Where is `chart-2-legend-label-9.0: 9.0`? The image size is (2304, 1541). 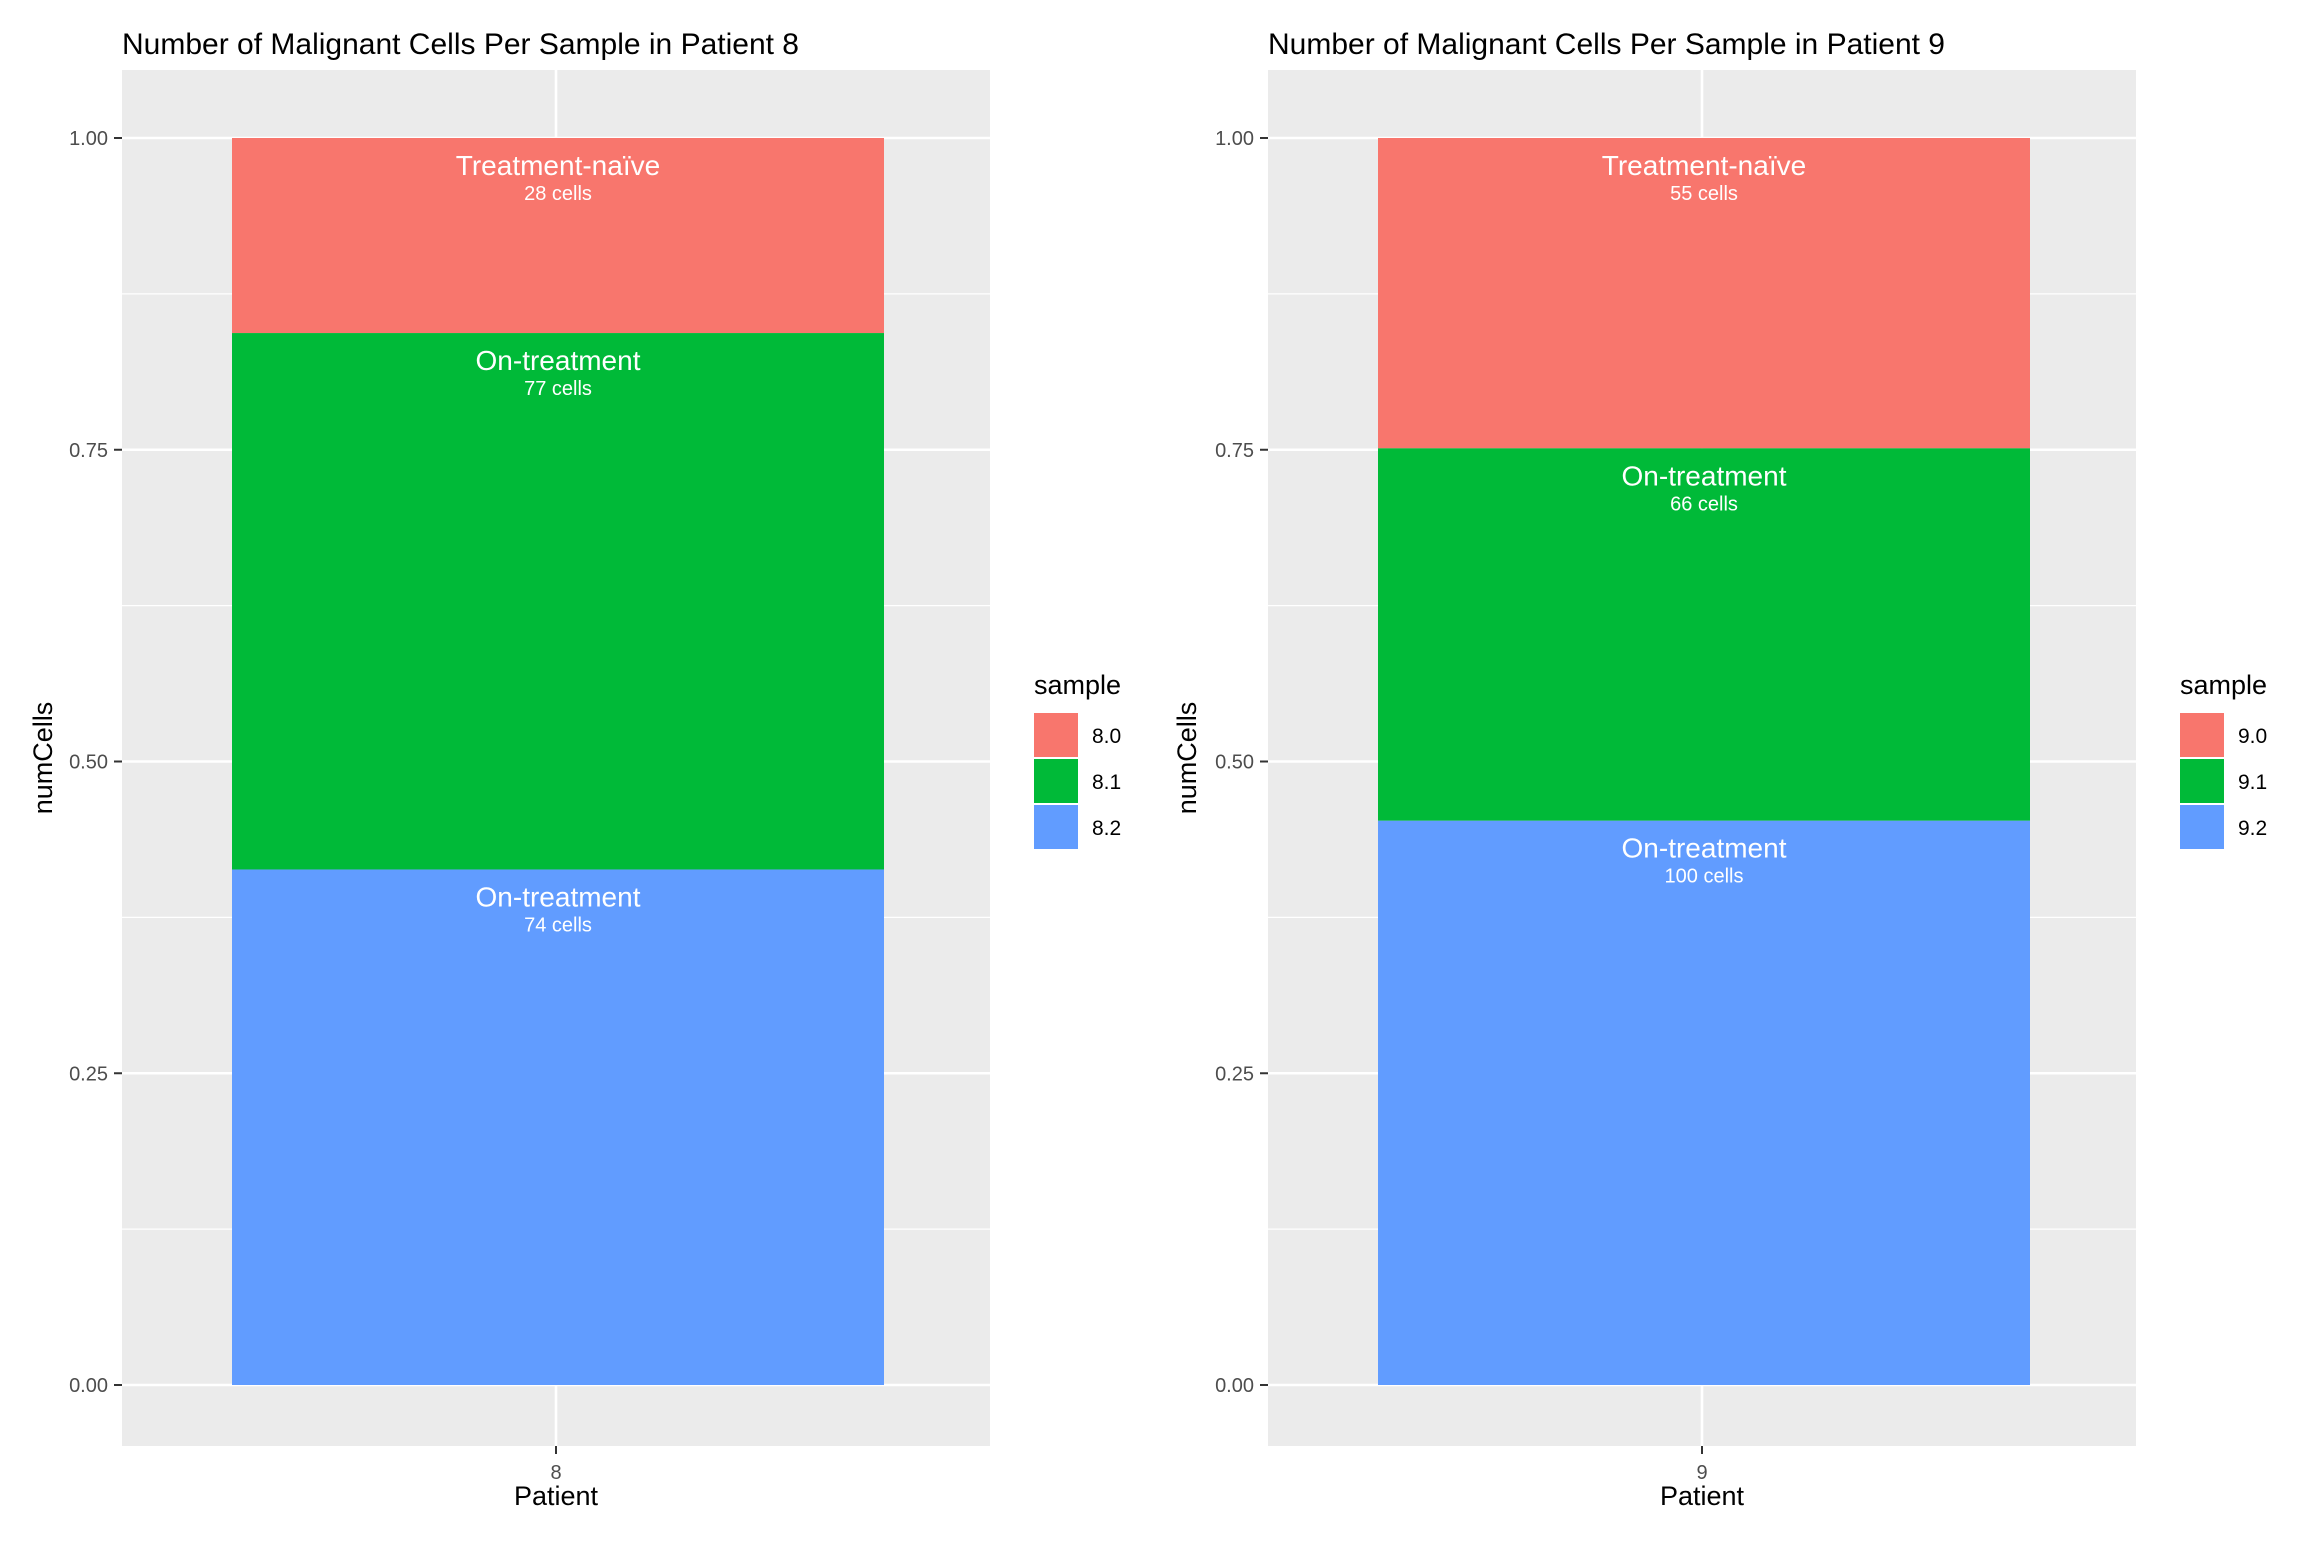 chart-2-legend-label-9.0: 9.0 is located at coordinates (2252, 736).